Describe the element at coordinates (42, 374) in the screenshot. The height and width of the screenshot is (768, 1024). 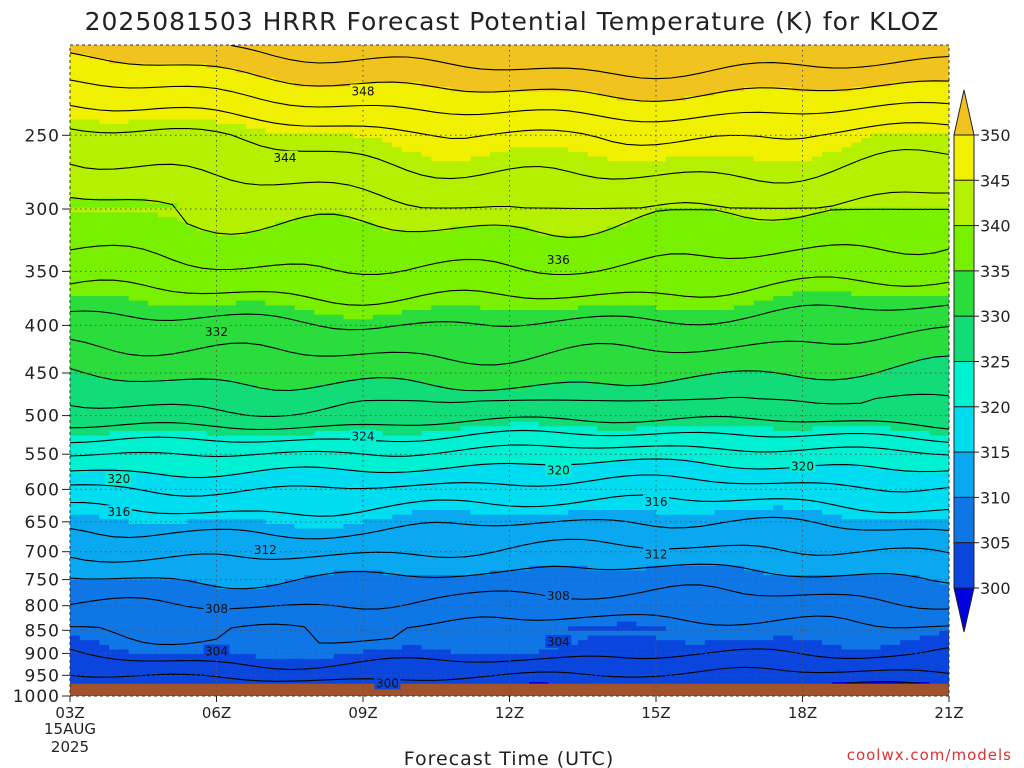
I see `y-tick-label: 450` at that location.